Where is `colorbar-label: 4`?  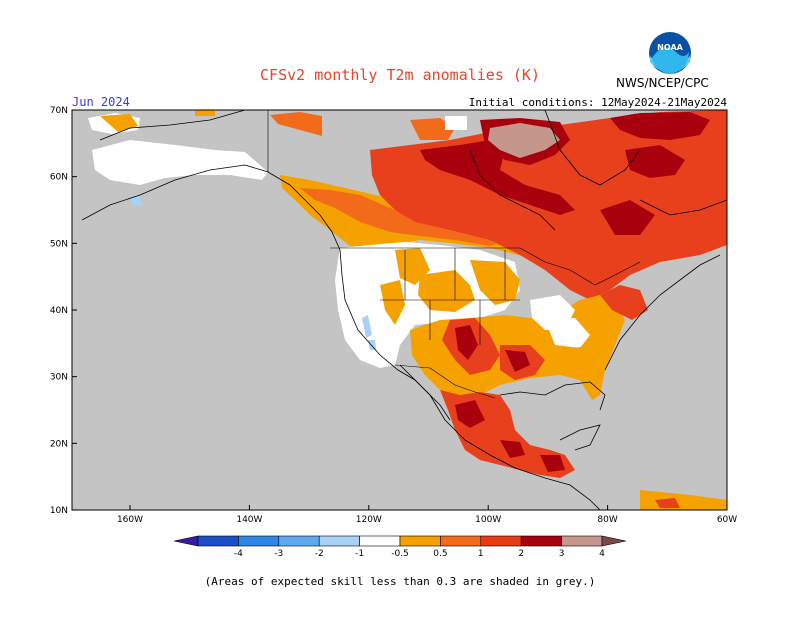
colorbar-label: 4 is located at coordinates (602, 554).